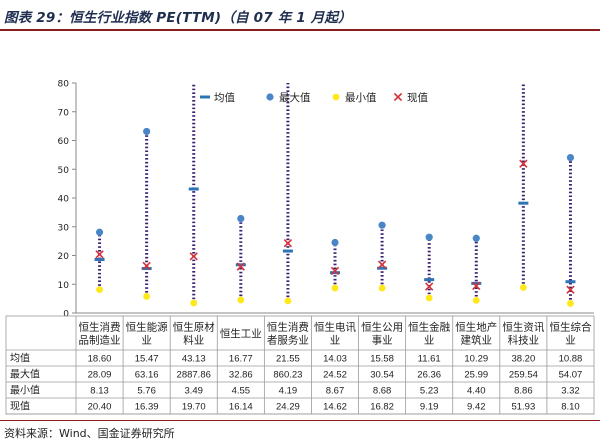 The height and width of the screenshot is (442, 600). What do you see at coordinates (382, 327) in the screenshot?
I see `category-label: 恒生公用` at bounding box center [382, 327].